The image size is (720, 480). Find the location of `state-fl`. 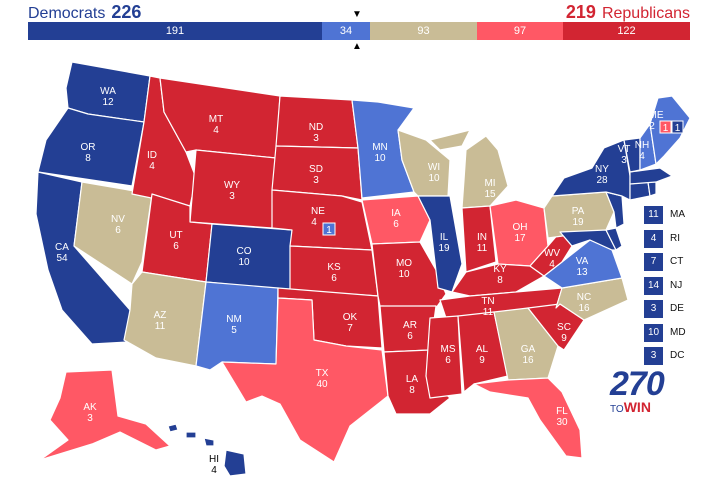

state-fl is located at coordinates (528, 418).